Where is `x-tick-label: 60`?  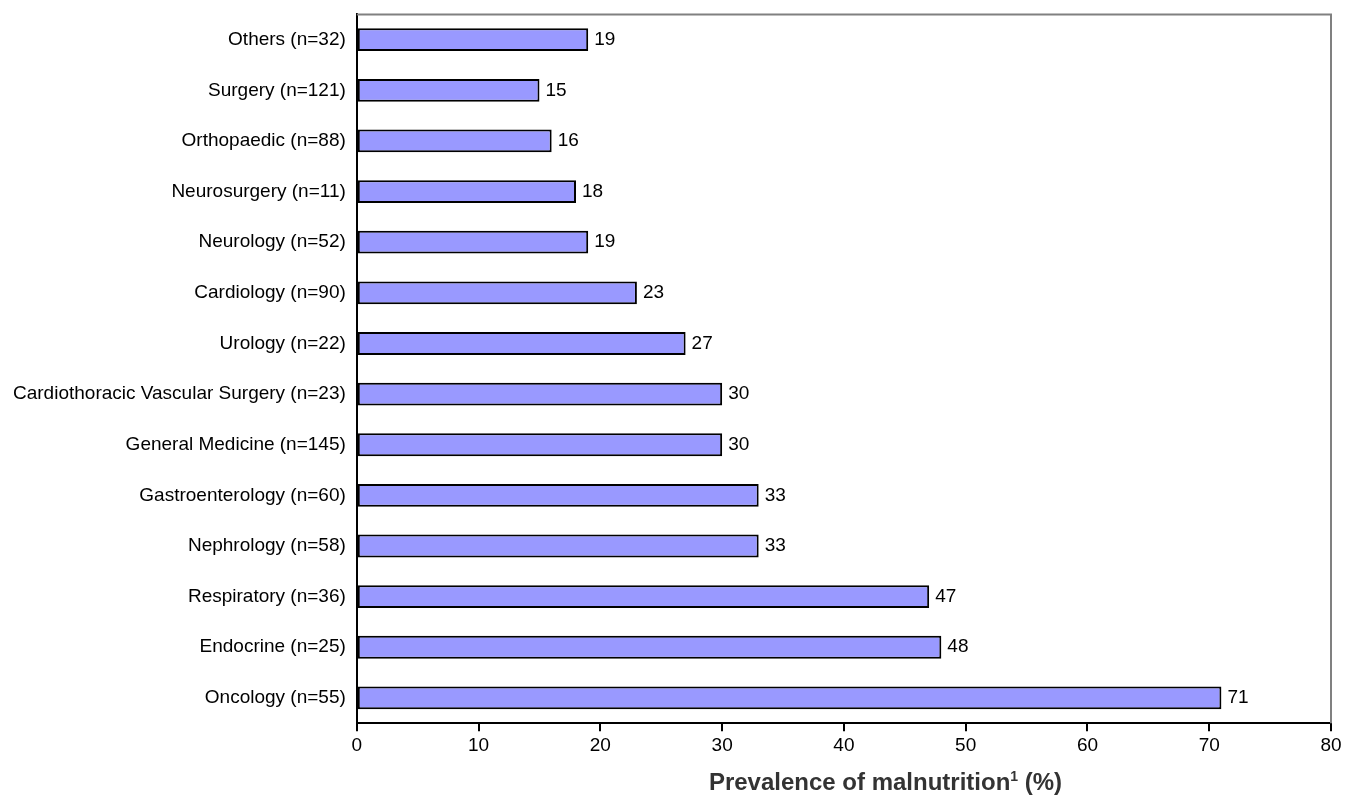
x-tick-label: 60 is located at coordinates (1087, 744).